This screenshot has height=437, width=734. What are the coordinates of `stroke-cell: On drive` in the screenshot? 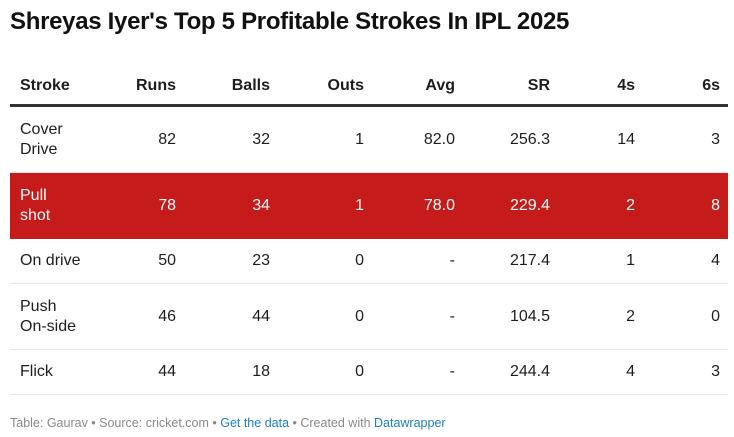 It's located at (60, 261).